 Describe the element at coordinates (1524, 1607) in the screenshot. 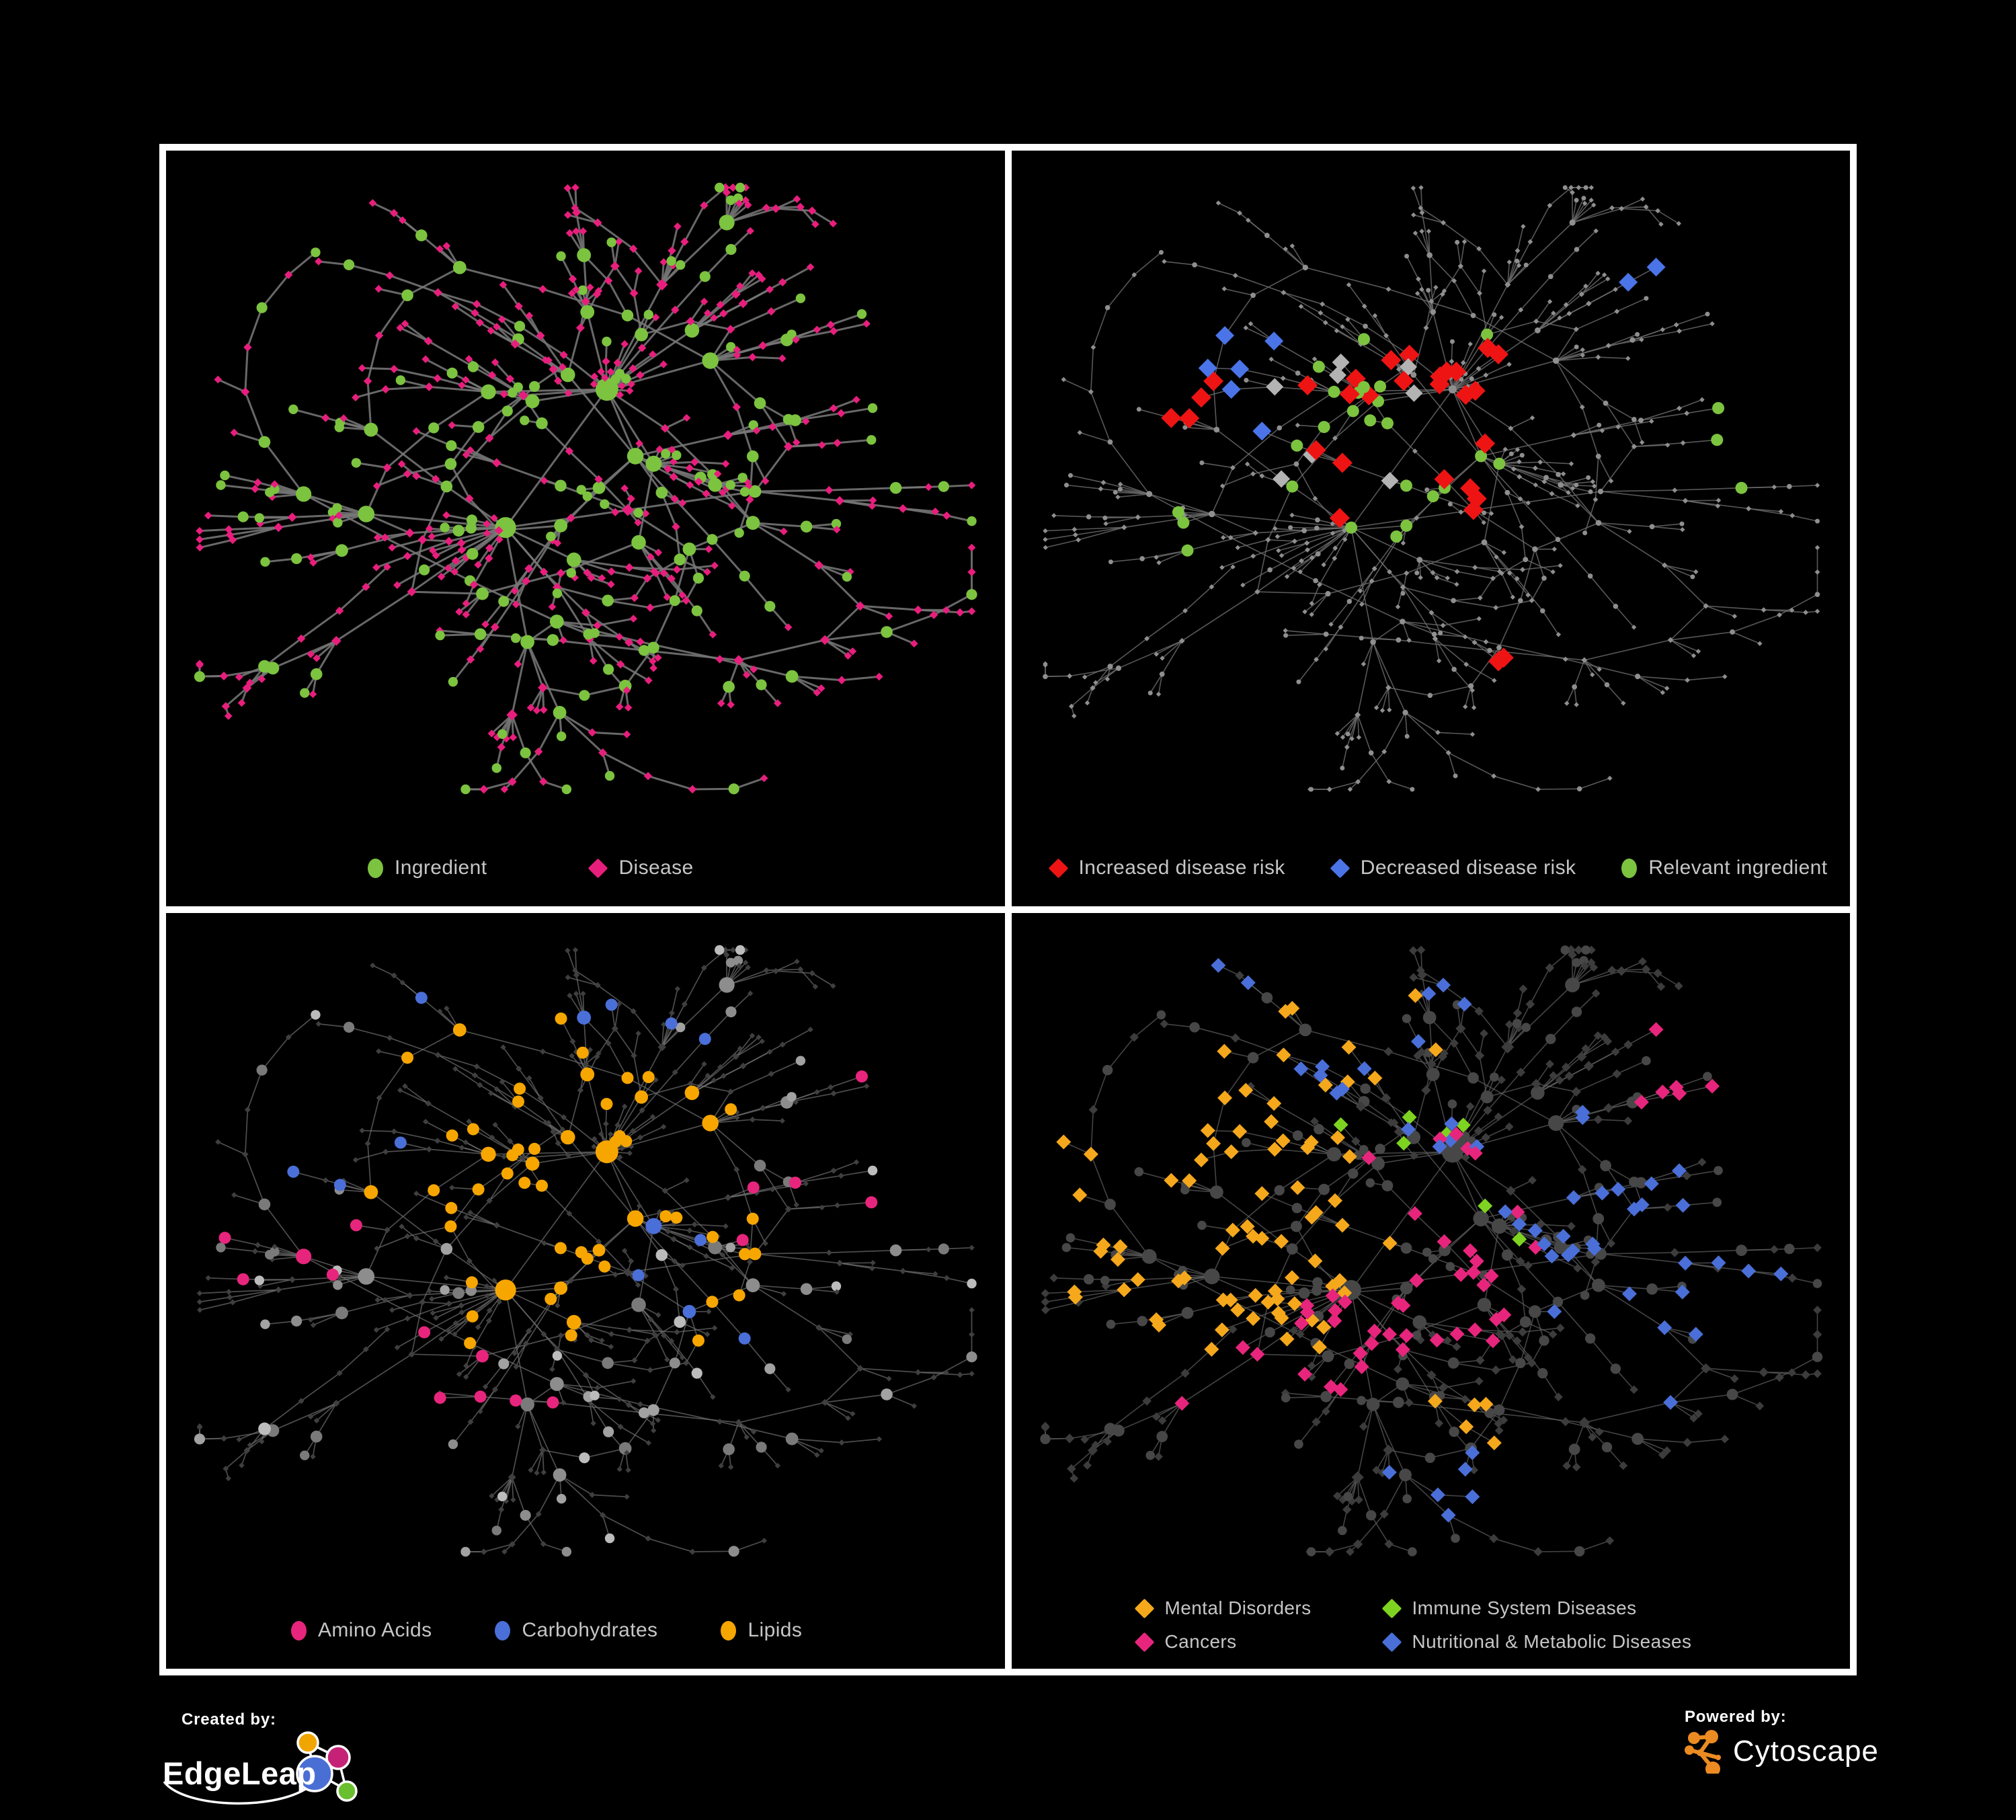

I see `legend-label: Immune System Diseases` at that location.